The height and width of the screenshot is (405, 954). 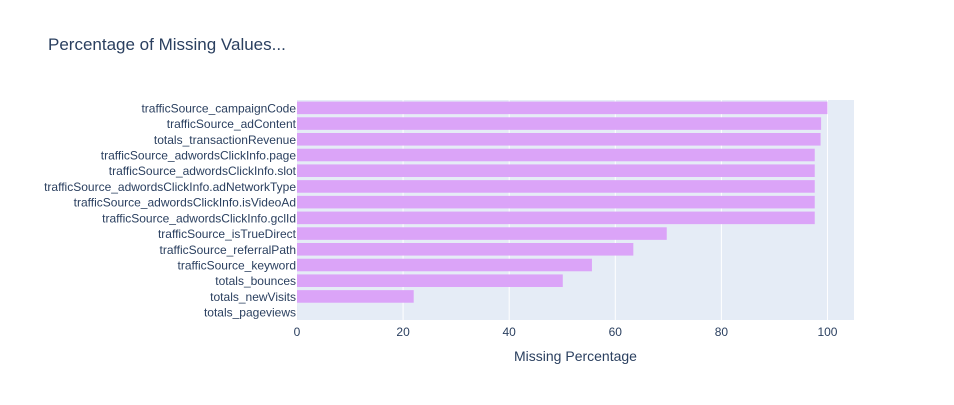 What do you see at coordinates (199, 218) in the screenshot?
I see `category-label: trafficSource_adwordsClickInfo.gclId` at bounding box center [199, 218].